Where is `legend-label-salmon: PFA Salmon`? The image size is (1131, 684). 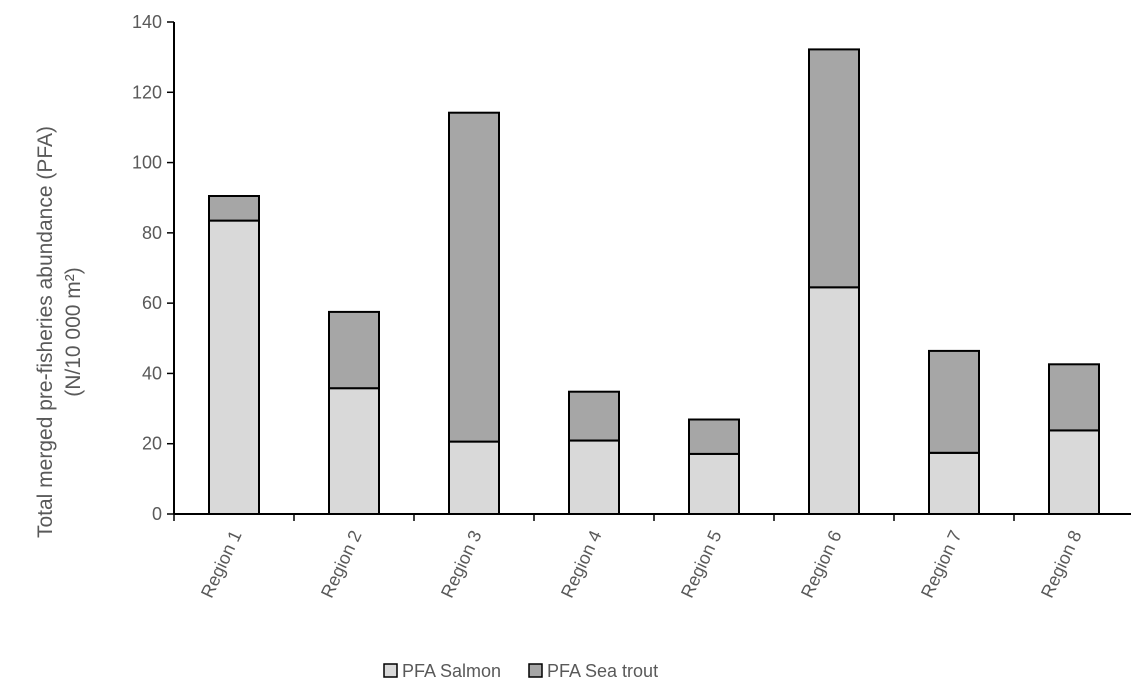 legend-label-salmon: PFA Salmon is located at coordinates (451, 671).